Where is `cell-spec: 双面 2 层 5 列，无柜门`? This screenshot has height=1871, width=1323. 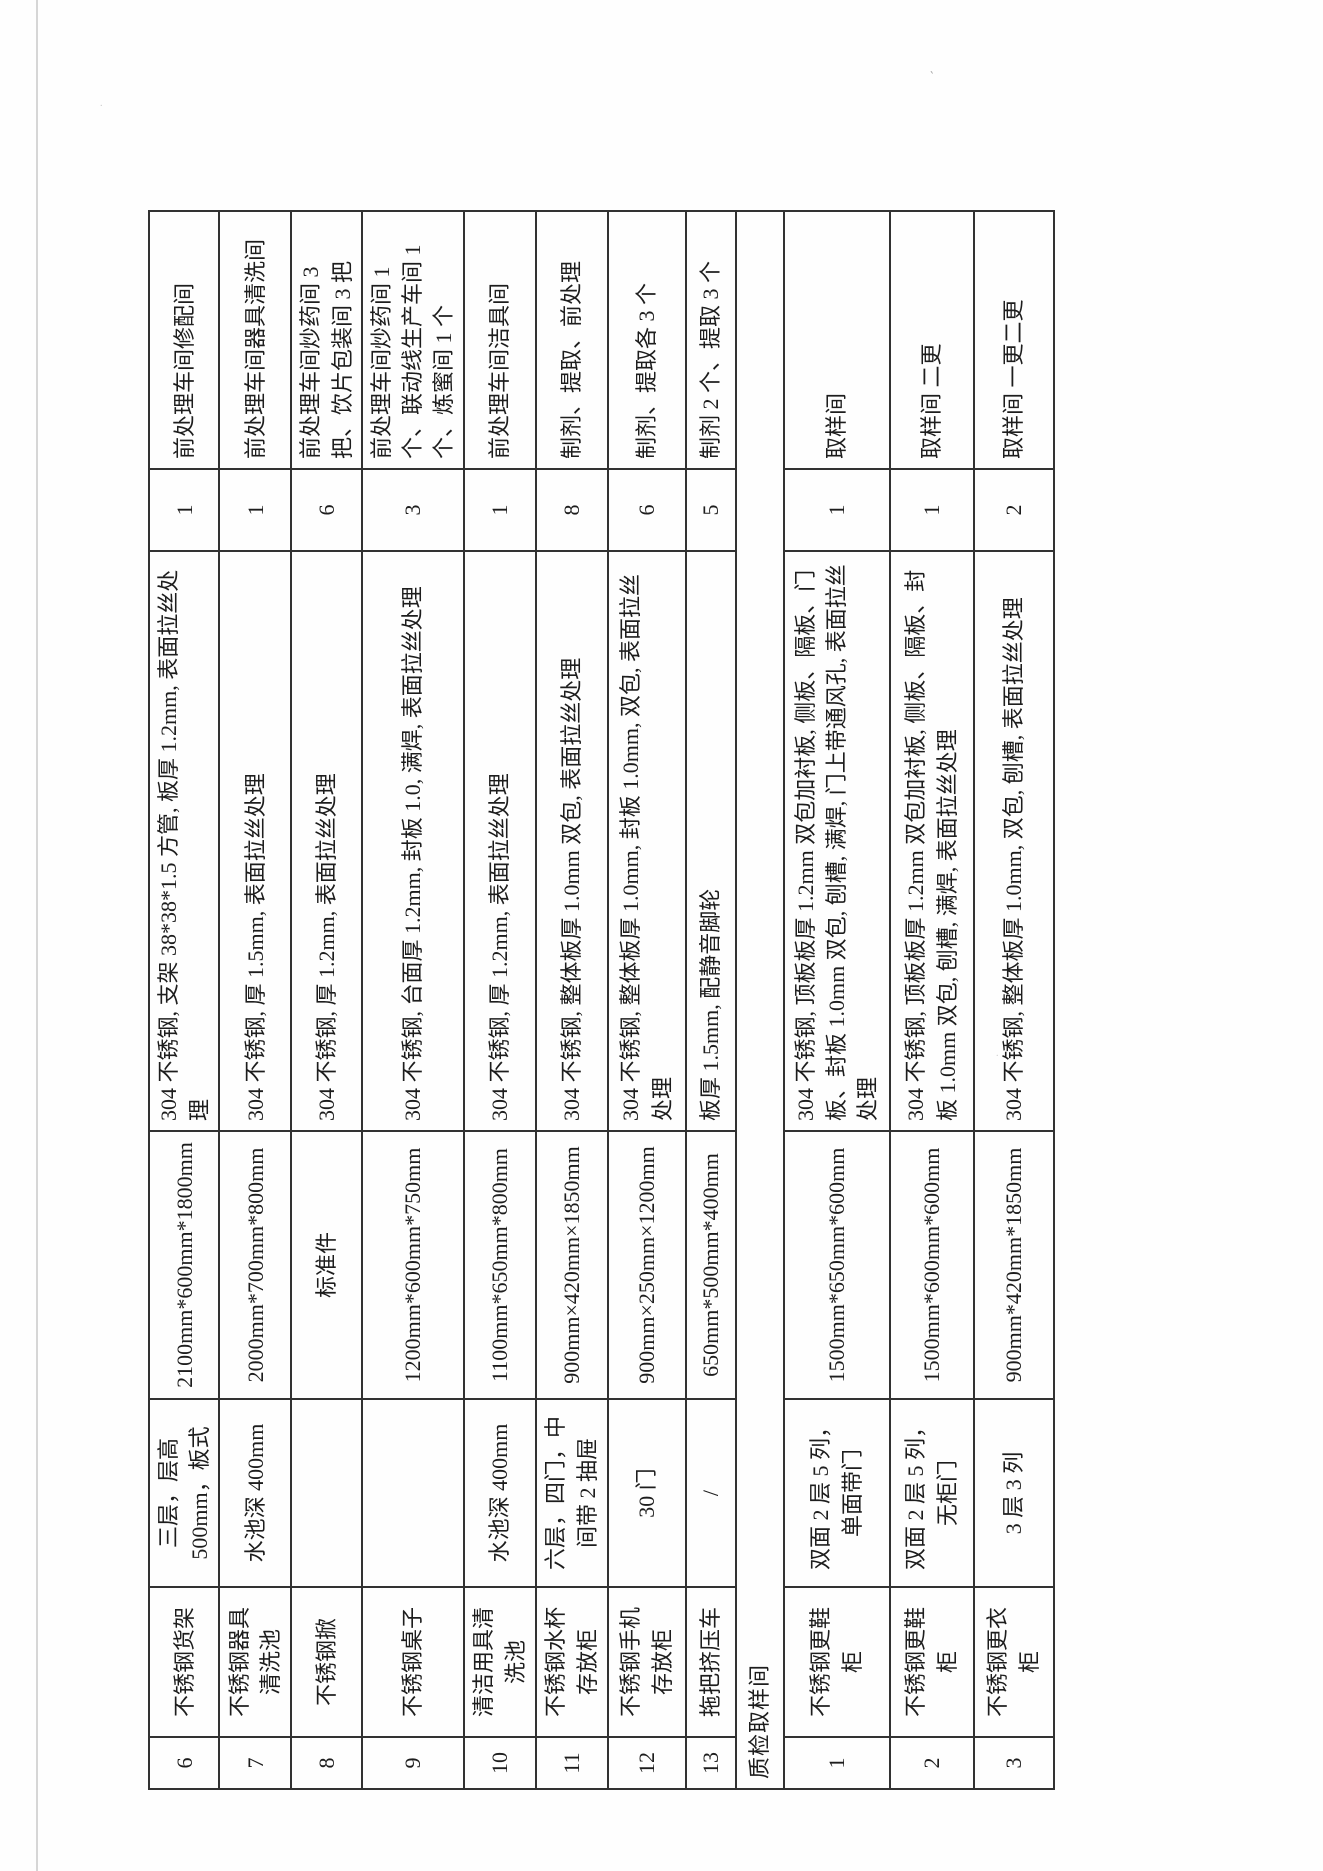 cell-spec: 双面 2 层 5 列，无柜门 is located at coordinates (931, 1493).